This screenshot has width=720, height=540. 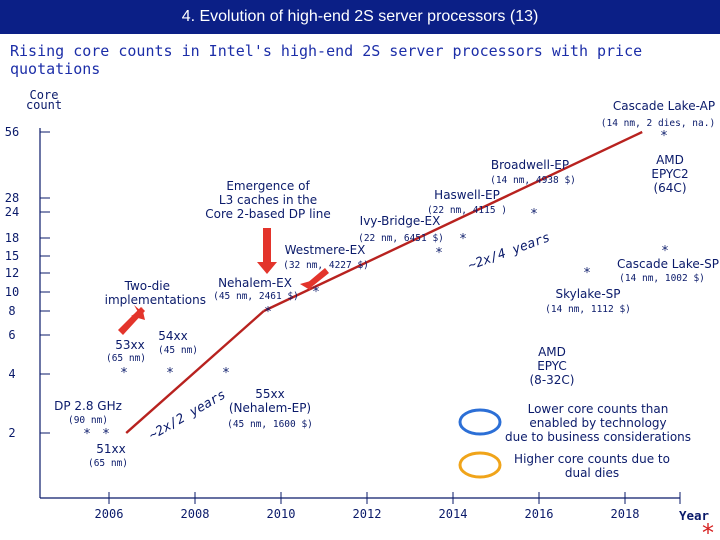 What do you see at coordinates (530, 165) in the screenshot?
I see `processor-name: Broadwell-EP` at bounding box center [530, 165].